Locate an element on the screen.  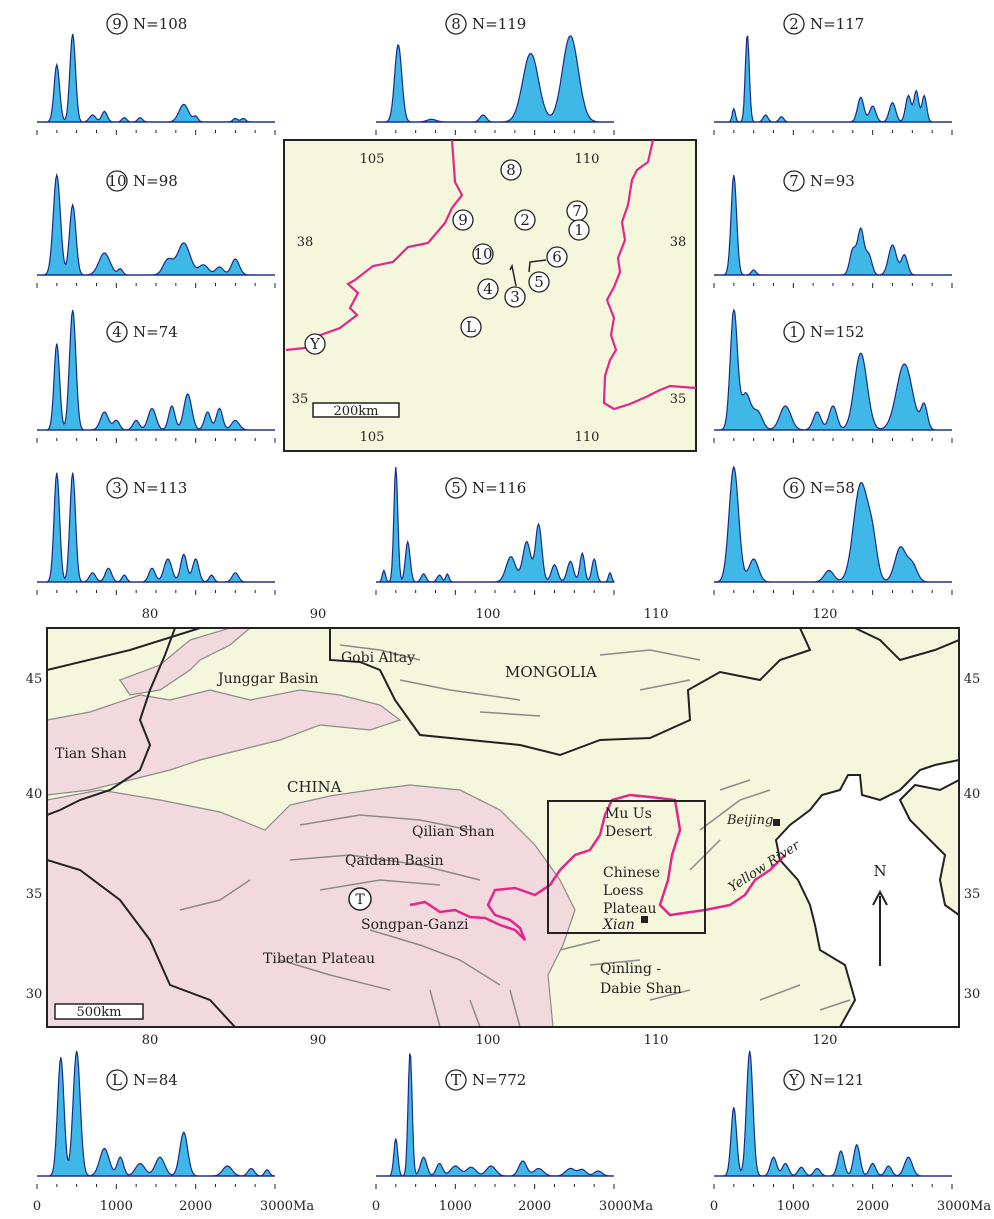
sample-plot-L: L N=84 0 1000 2000 3000Ma is located at coordinates (173, 1132).